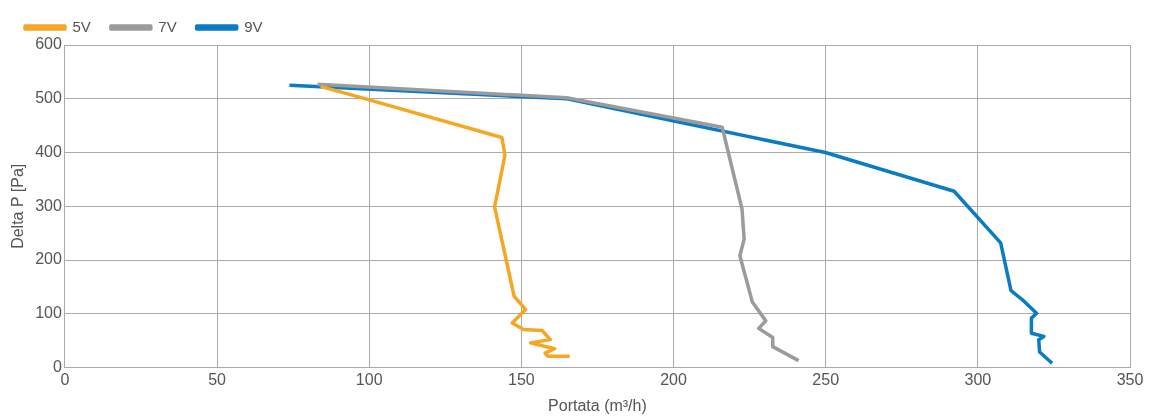  I want to click on y-tick-label: 0, so click(57, 367).